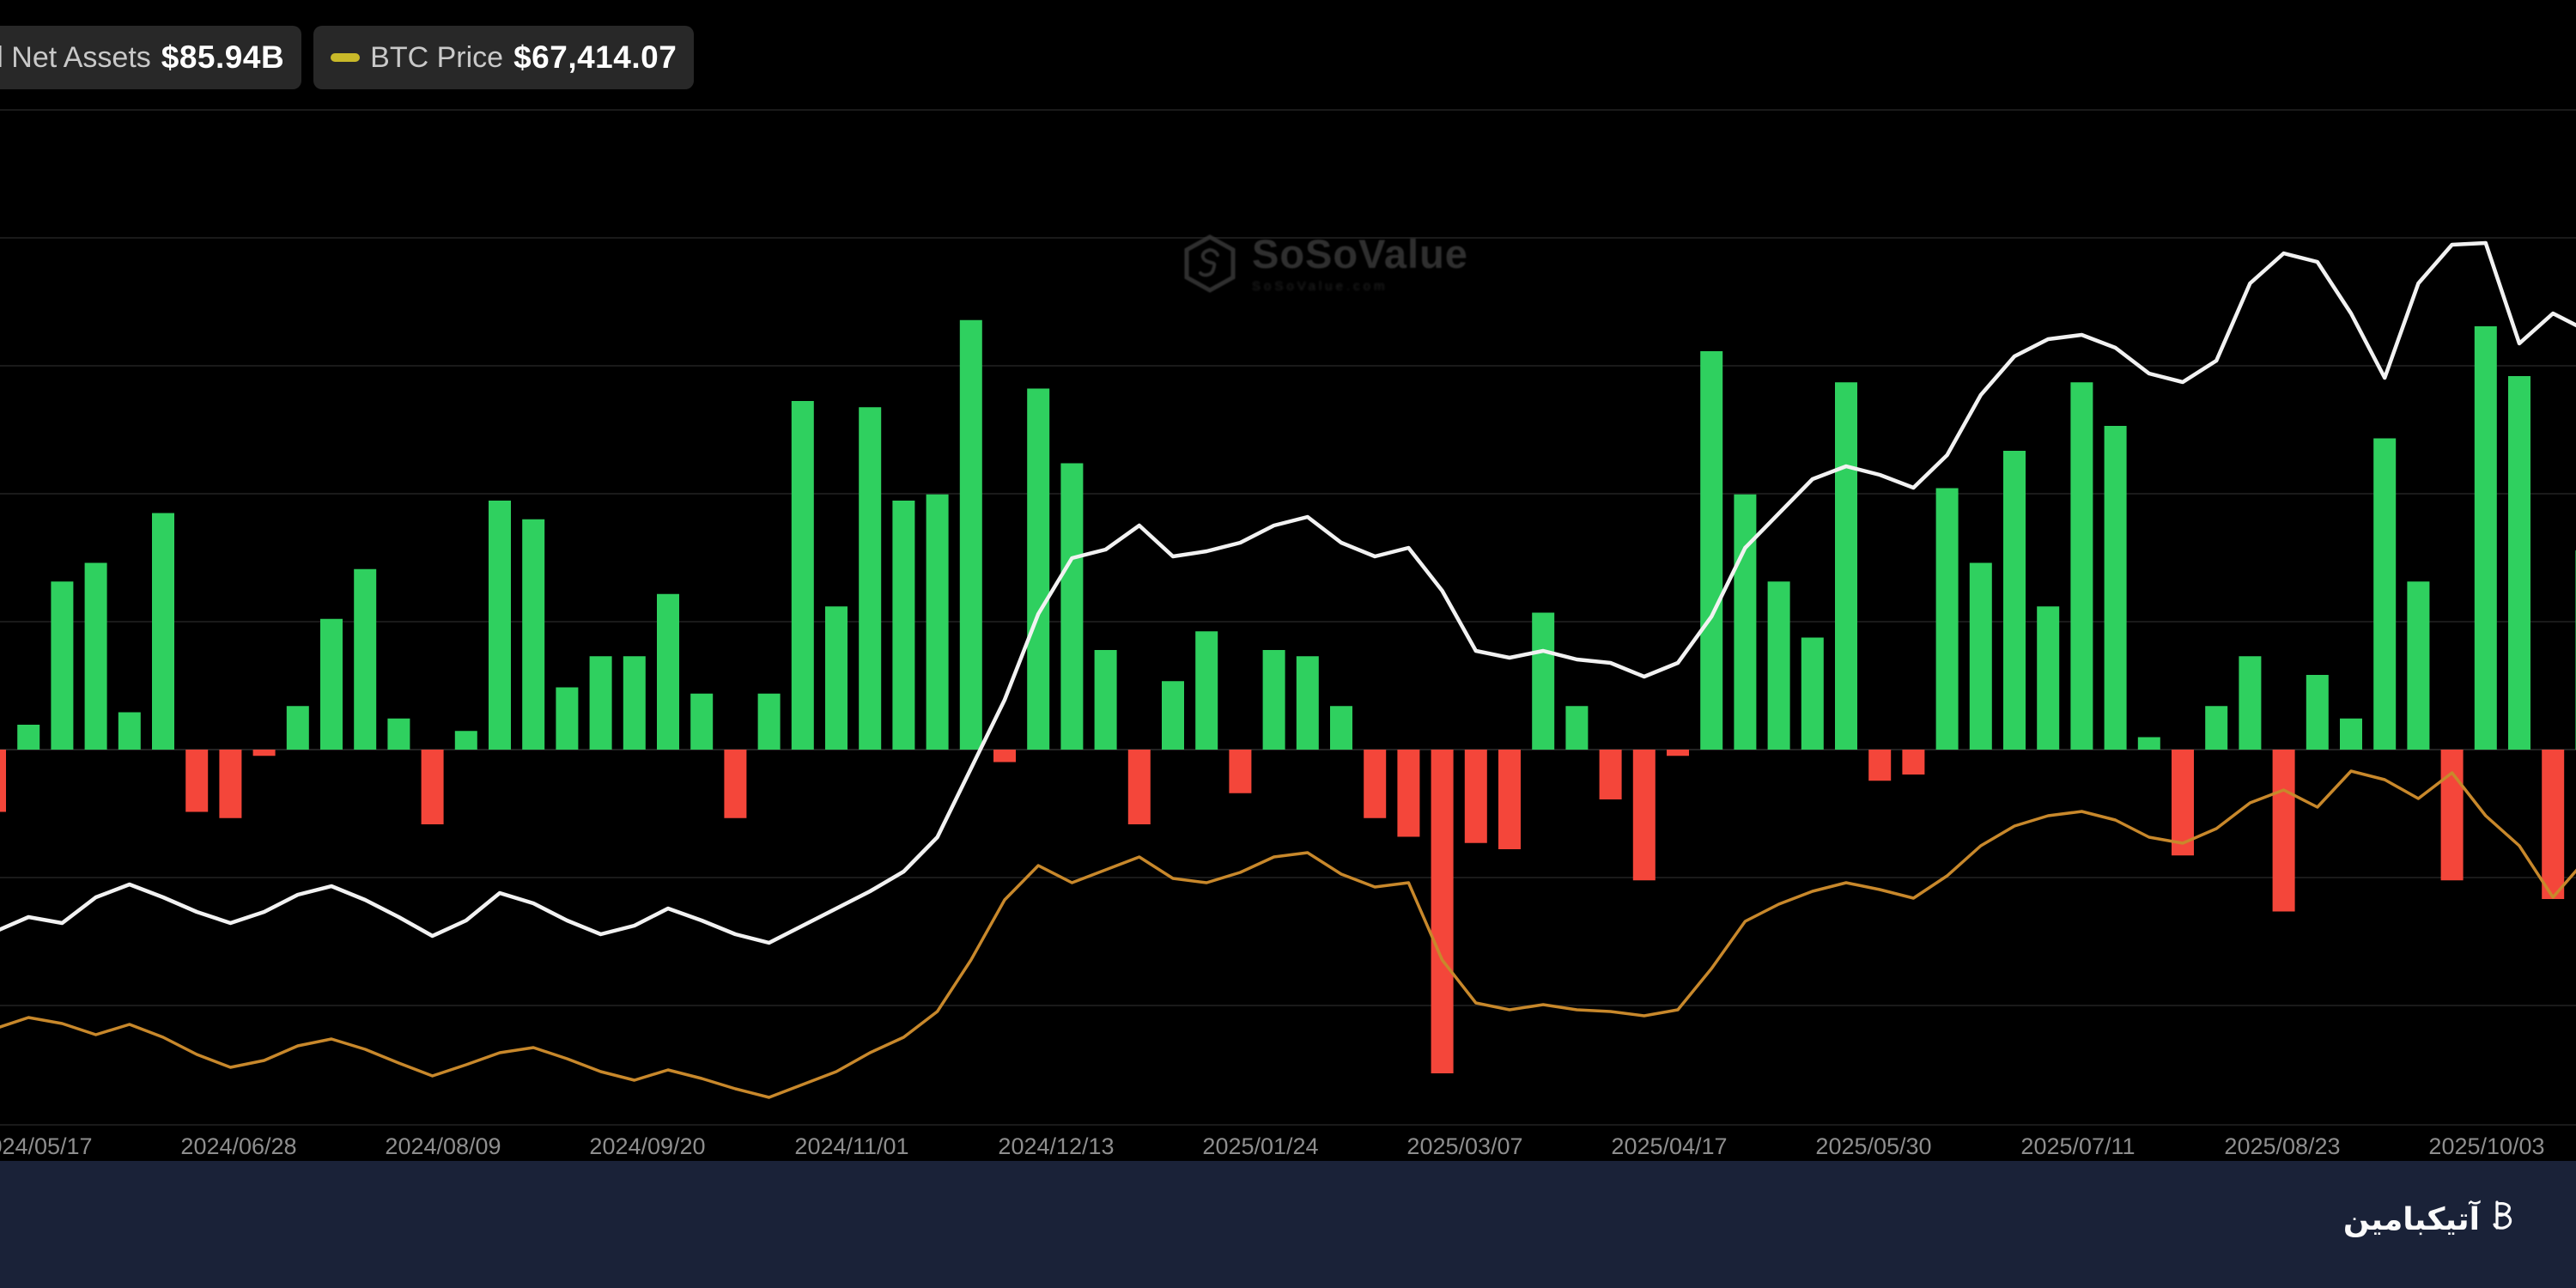 This screenshot has height=1288, width=2576. I want to click on x-axis-label: 2025/10/03, so click(2486, 1146).